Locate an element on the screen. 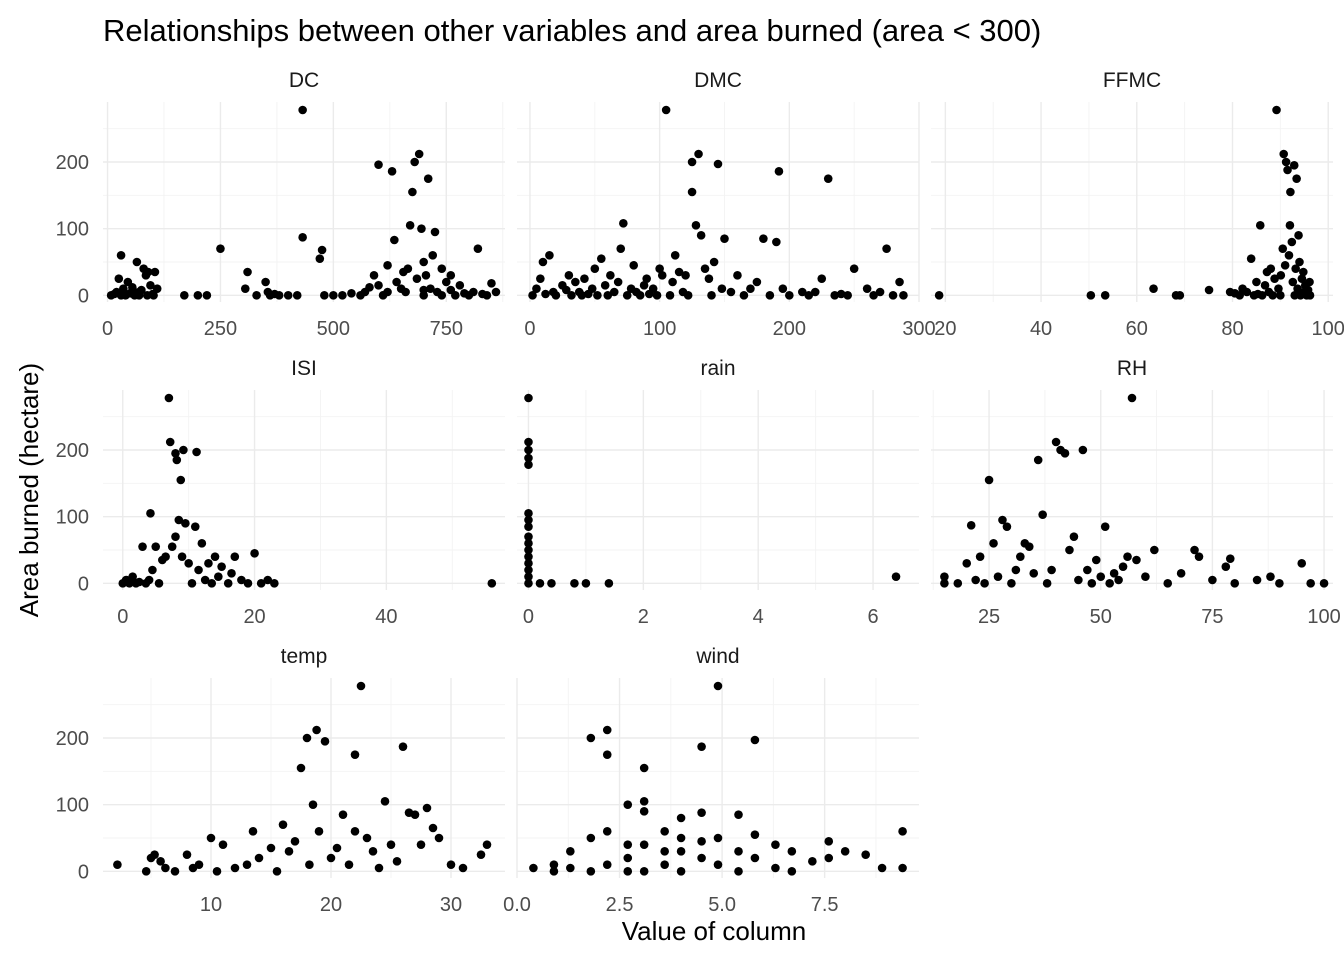 The height and width of the screenshot is (965, 1344). x-tick-label-ffmc: 20 is located at coordinates (945, 329).